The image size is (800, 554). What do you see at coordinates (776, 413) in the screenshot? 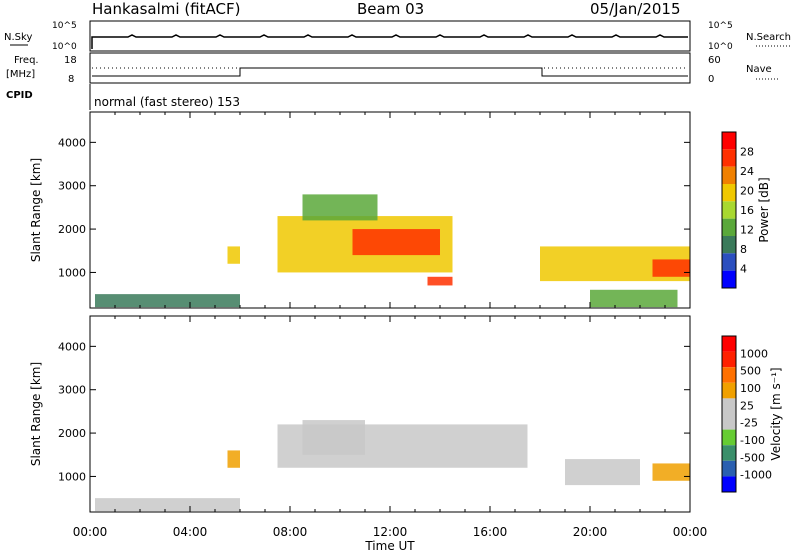
I see `velocity-colorbar-label: Velocity [m s⁻¹]` at bounding box center [776, 413].